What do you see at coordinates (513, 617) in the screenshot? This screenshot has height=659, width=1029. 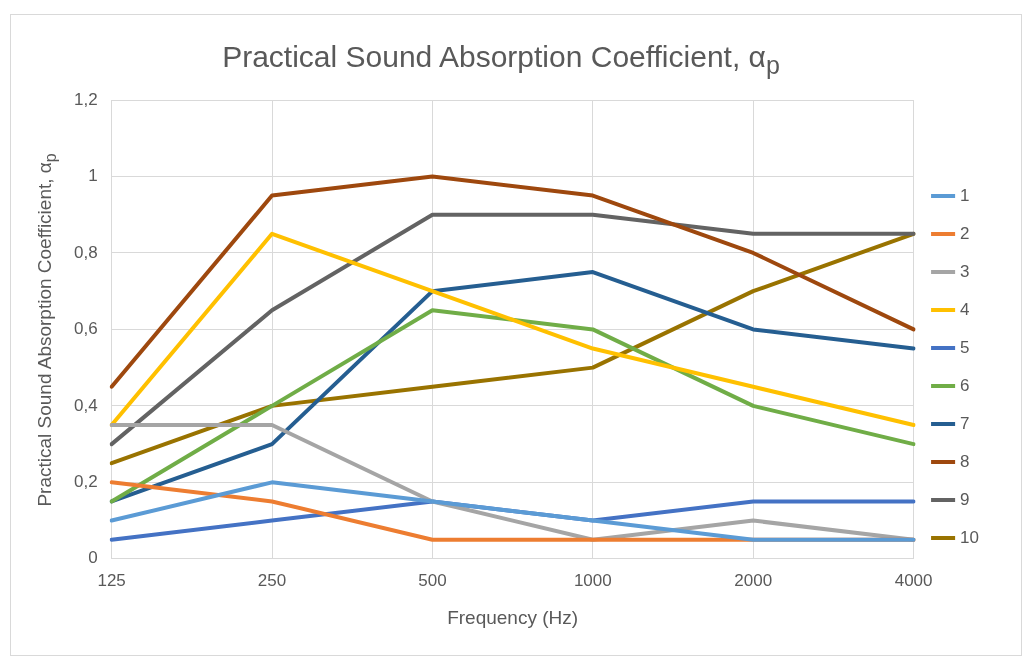 I see `x-axis-title: Frequency (Hz)` at bounding box center [513, 617].